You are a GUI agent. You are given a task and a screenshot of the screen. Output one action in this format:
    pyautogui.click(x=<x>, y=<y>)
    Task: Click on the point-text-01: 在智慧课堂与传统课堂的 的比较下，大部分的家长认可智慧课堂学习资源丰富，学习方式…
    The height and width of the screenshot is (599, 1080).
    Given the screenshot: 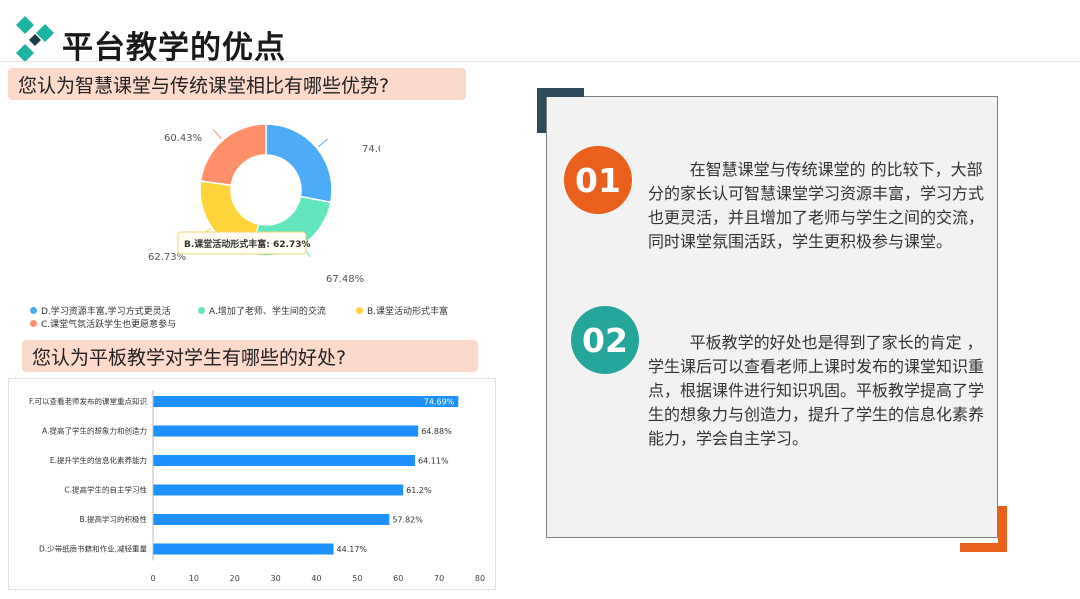 What is the action you would take?
    pyautogui.click(x=816, y=205)
    